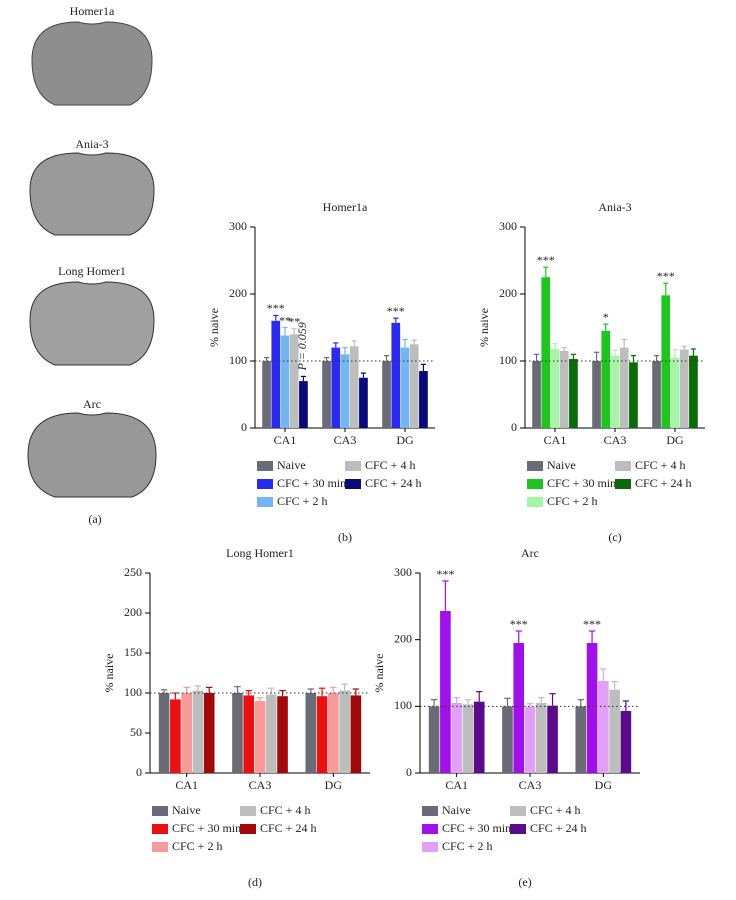 Image resolution: width=736 pixels, height=900 pixels. I want to click on image-label: Long Homer1, so click(92, 271).